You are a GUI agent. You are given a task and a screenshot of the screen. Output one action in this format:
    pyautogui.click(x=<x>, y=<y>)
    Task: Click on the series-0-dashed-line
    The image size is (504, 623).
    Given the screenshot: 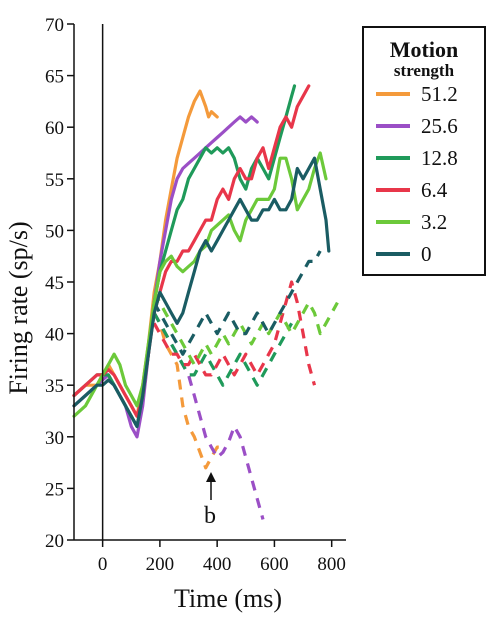 What is the action you would take?
    pyautogui.click(x=187, y=391)
    